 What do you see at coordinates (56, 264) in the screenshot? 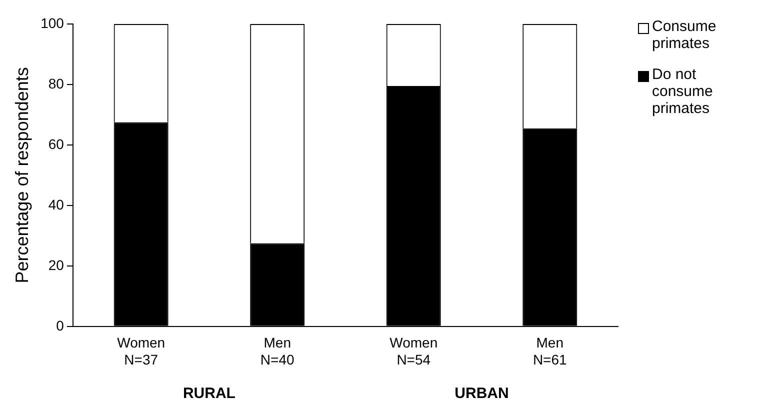
I see `y-tick-label: 20` at bounding box center [56, 264].